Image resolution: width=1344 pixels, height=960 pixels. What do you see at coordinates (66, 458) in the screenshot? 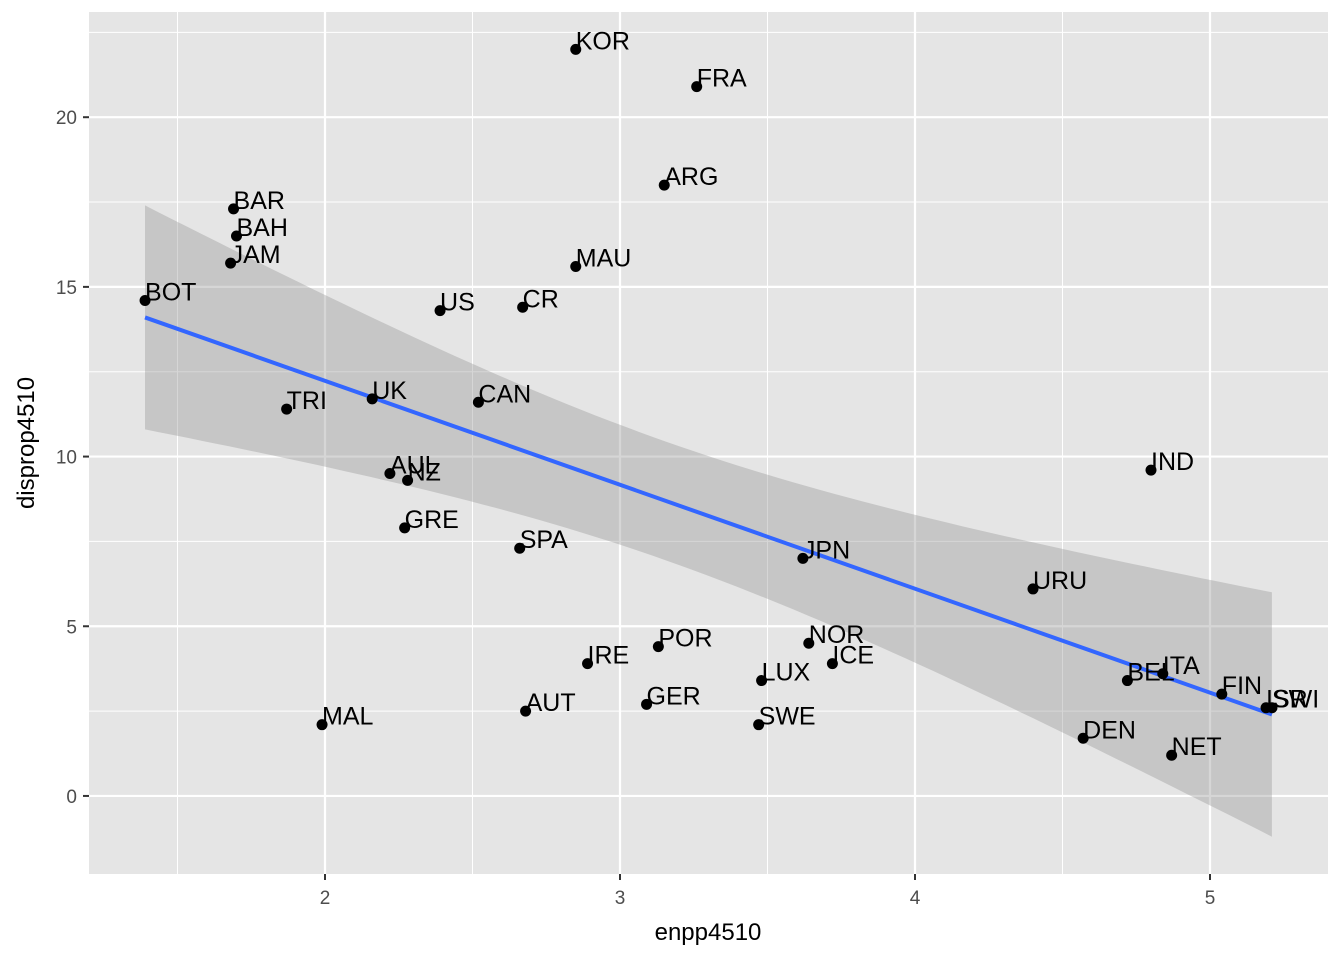
I see `y-tick-label: 10` at bounding box center [66, 458].